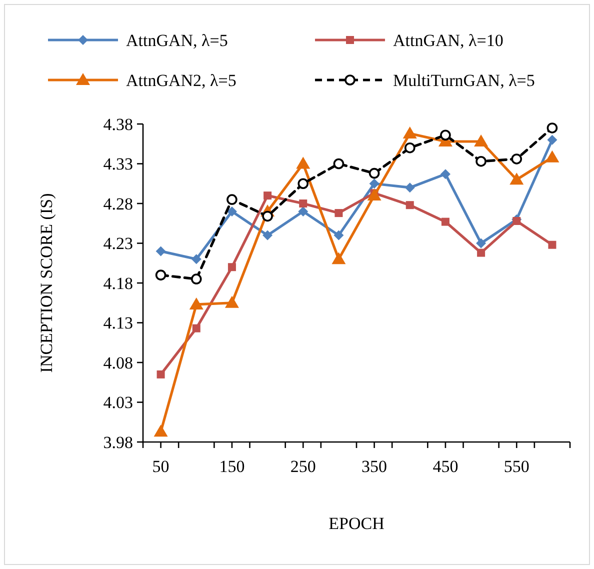 The height and width of the screenshot is (569, 594). I want to click on y-tick-label: 4.03, so click(118, 402).